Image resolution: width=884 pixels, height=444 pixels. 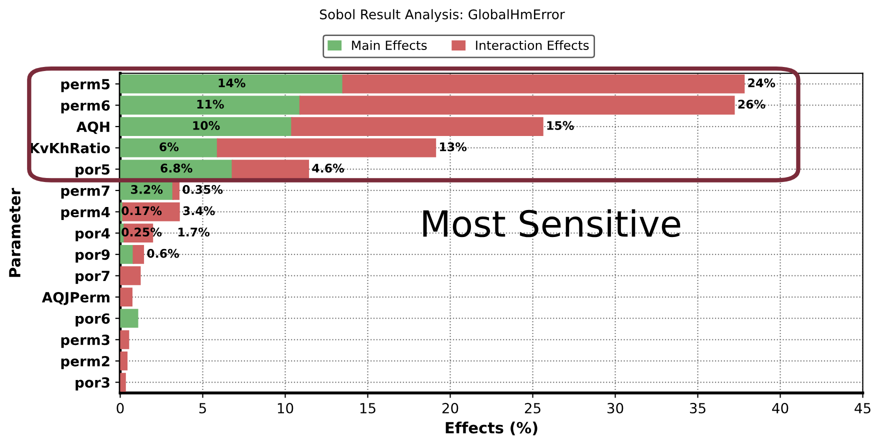 What do you see at coordinates (147, 189) in the screenshot?
I see `data-label: 3.2%` at bounding box center [147, 189].